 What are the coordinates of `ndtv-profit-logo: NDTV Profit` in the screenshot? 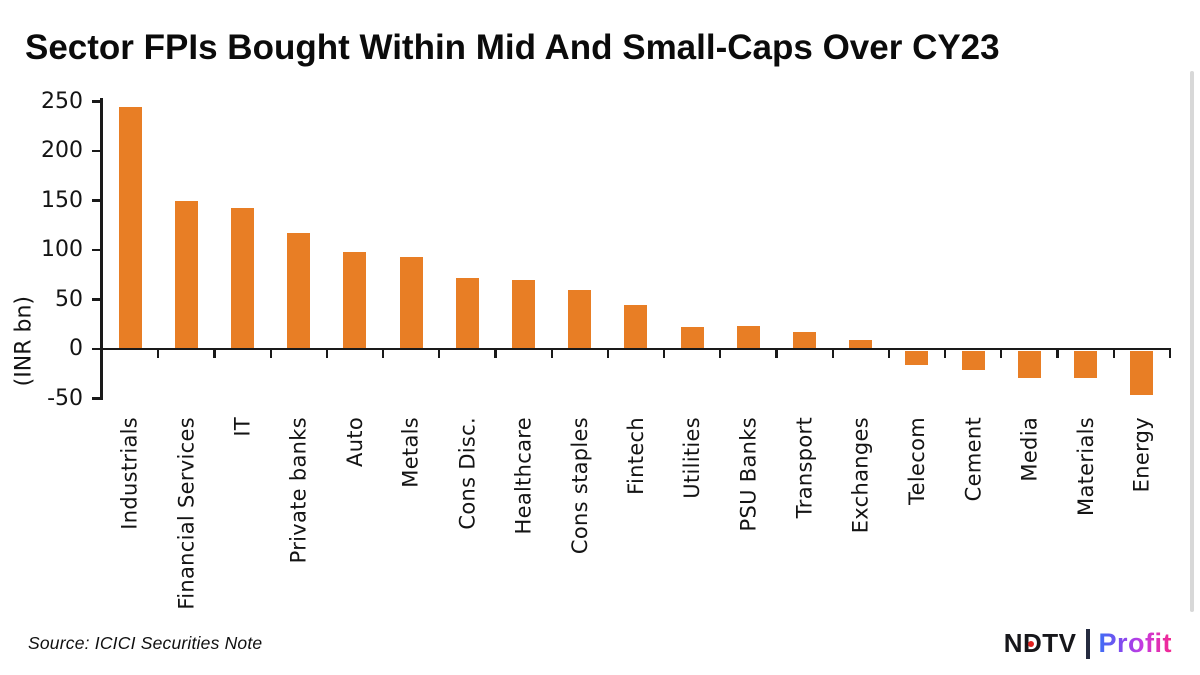 It's located at (1088, 643).